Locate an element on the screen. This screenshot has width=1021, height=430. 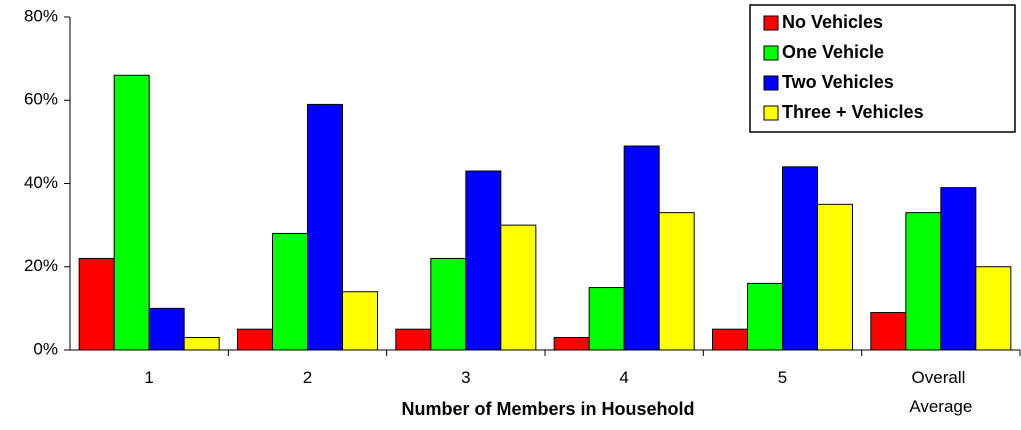
x-tick-label: Overall Average is located at coordinates (940, 392).